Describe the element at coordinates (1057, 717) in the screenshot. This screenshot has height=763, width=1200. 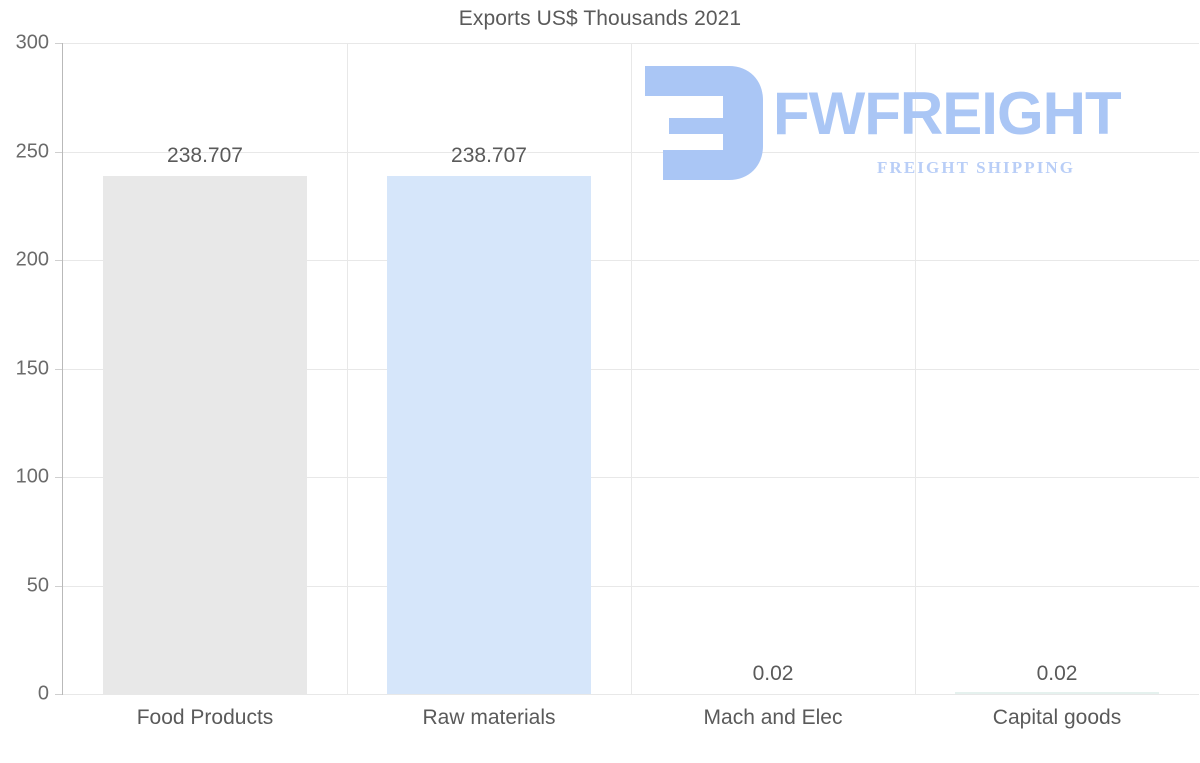
I see `x-tick-label: Capital goods` at that location.